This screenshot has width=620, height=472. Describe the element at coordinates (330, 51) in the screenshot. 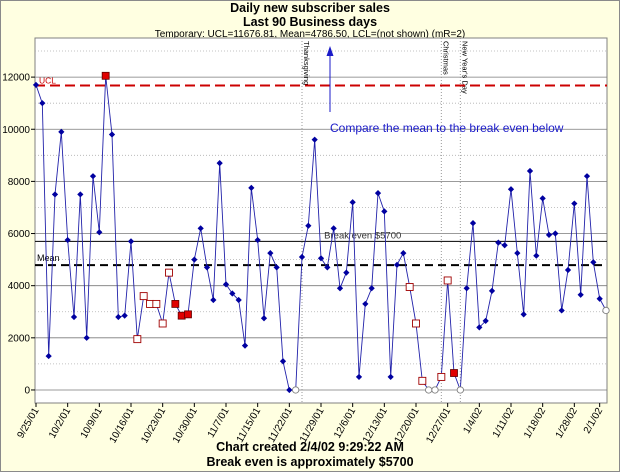

I see `annotation-arrowhead` at that location.